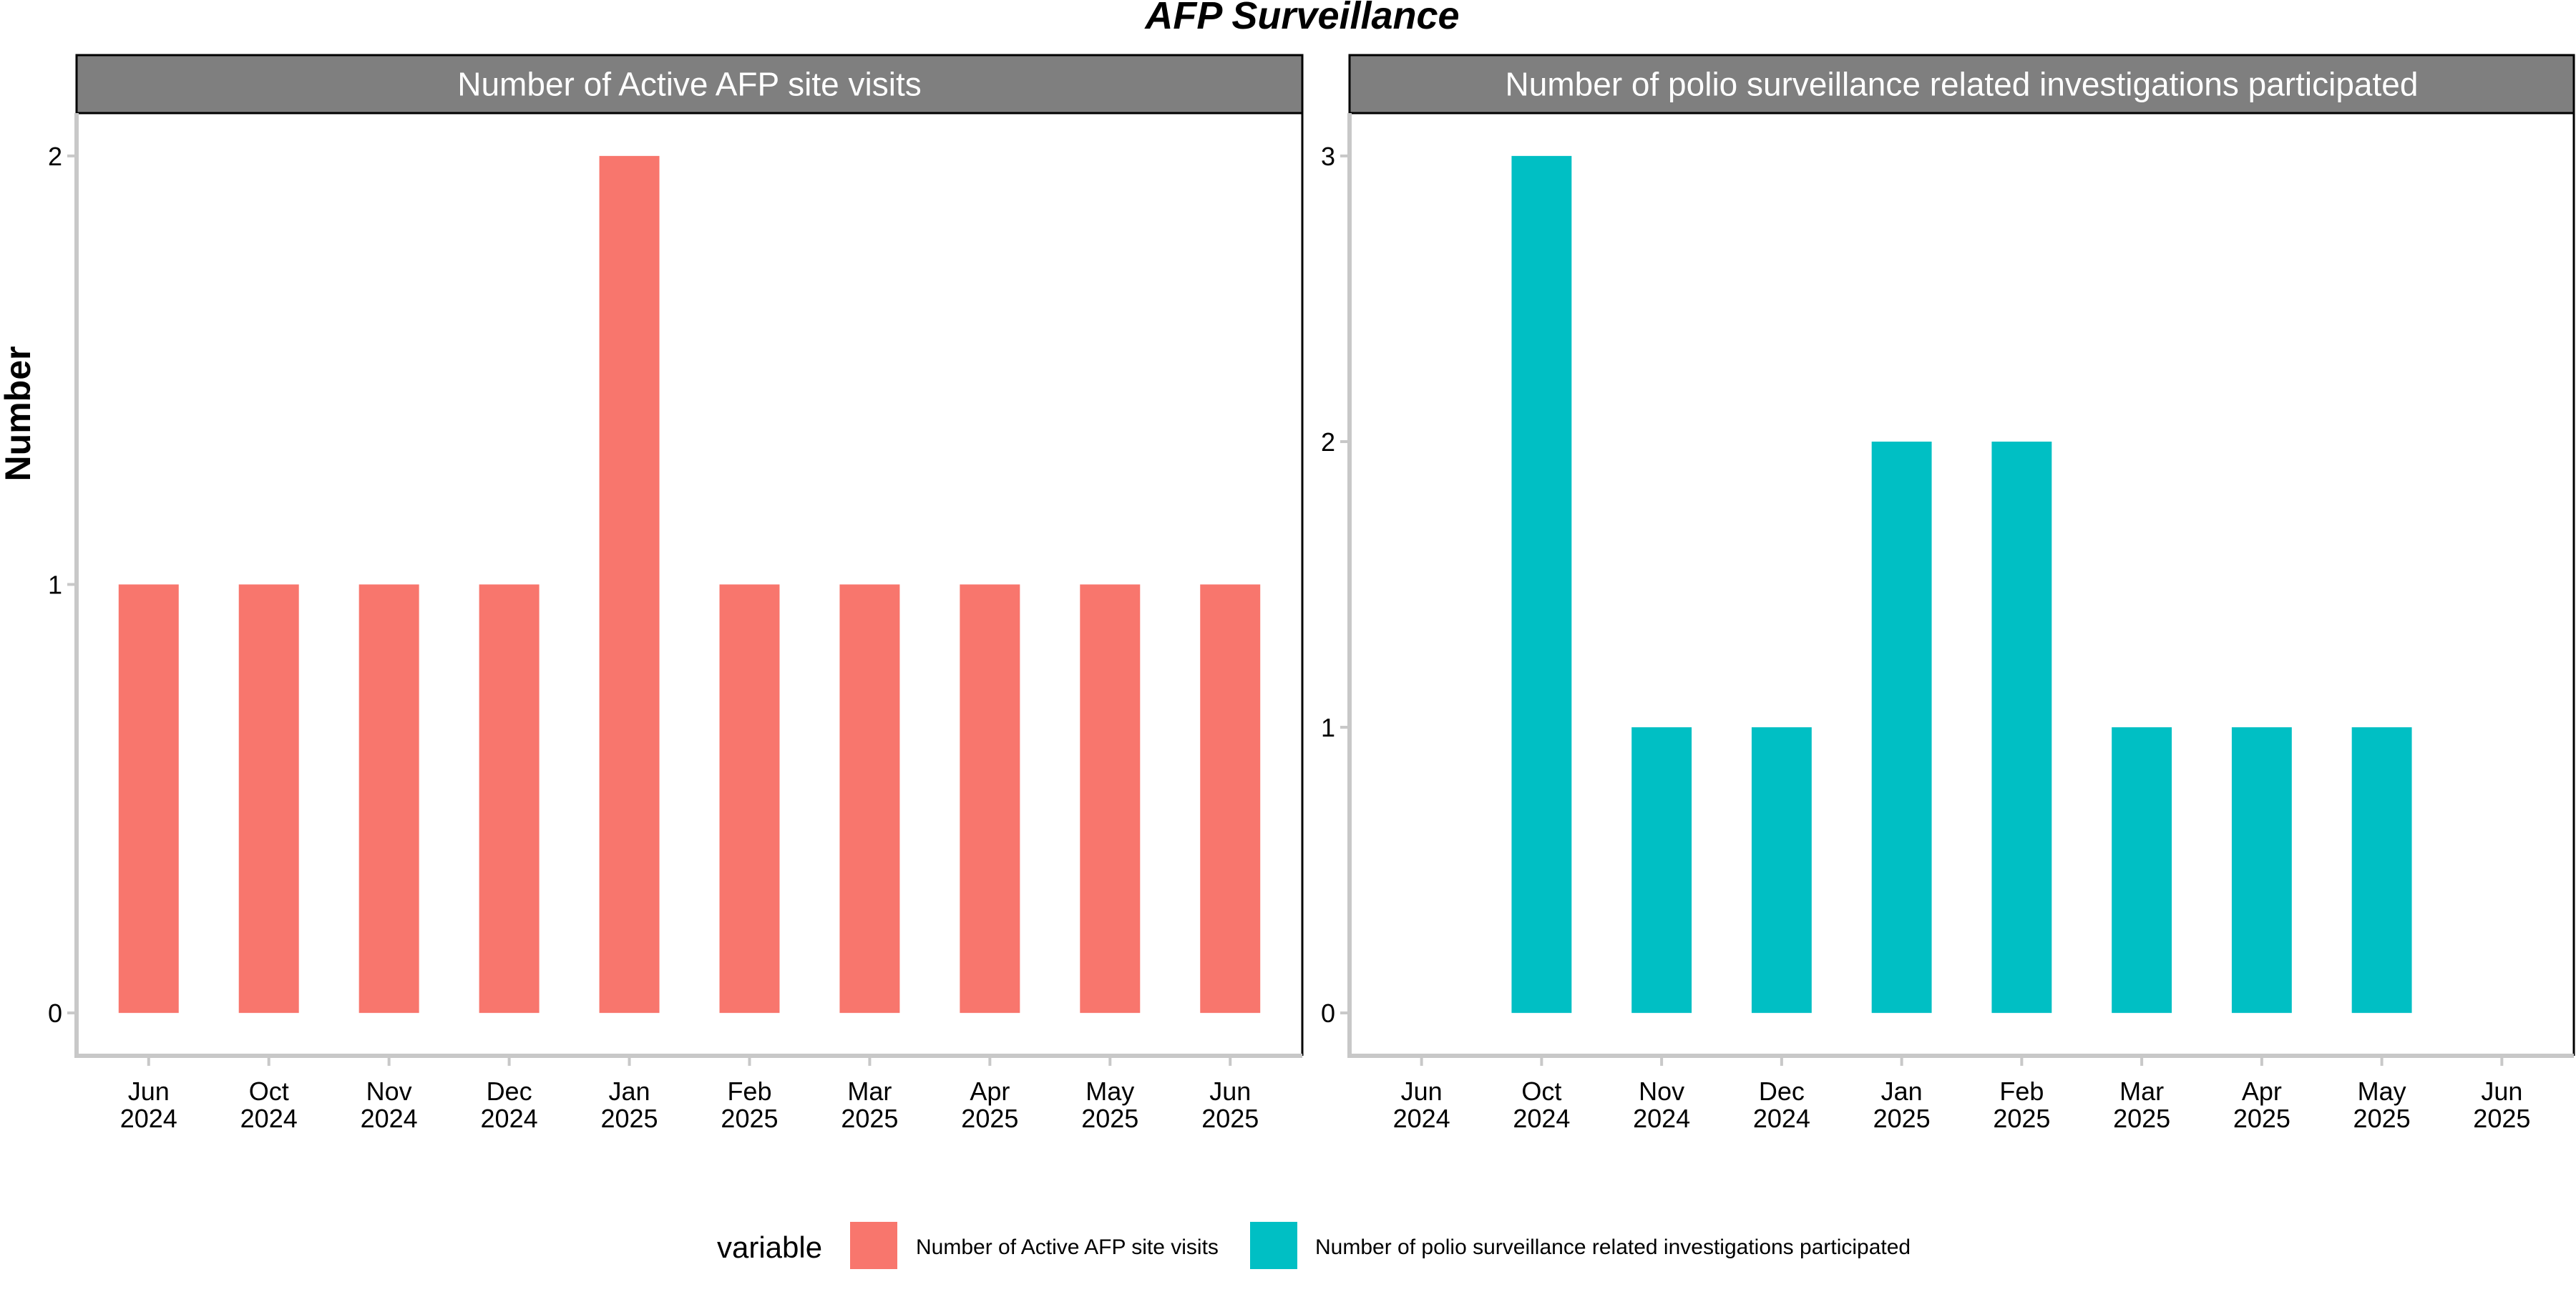 Image resolution: width=2576 pixels, height=1292 pixels. I want to click on legend-label-1: Number of Active AFP site visits, so click(1067, 1247).